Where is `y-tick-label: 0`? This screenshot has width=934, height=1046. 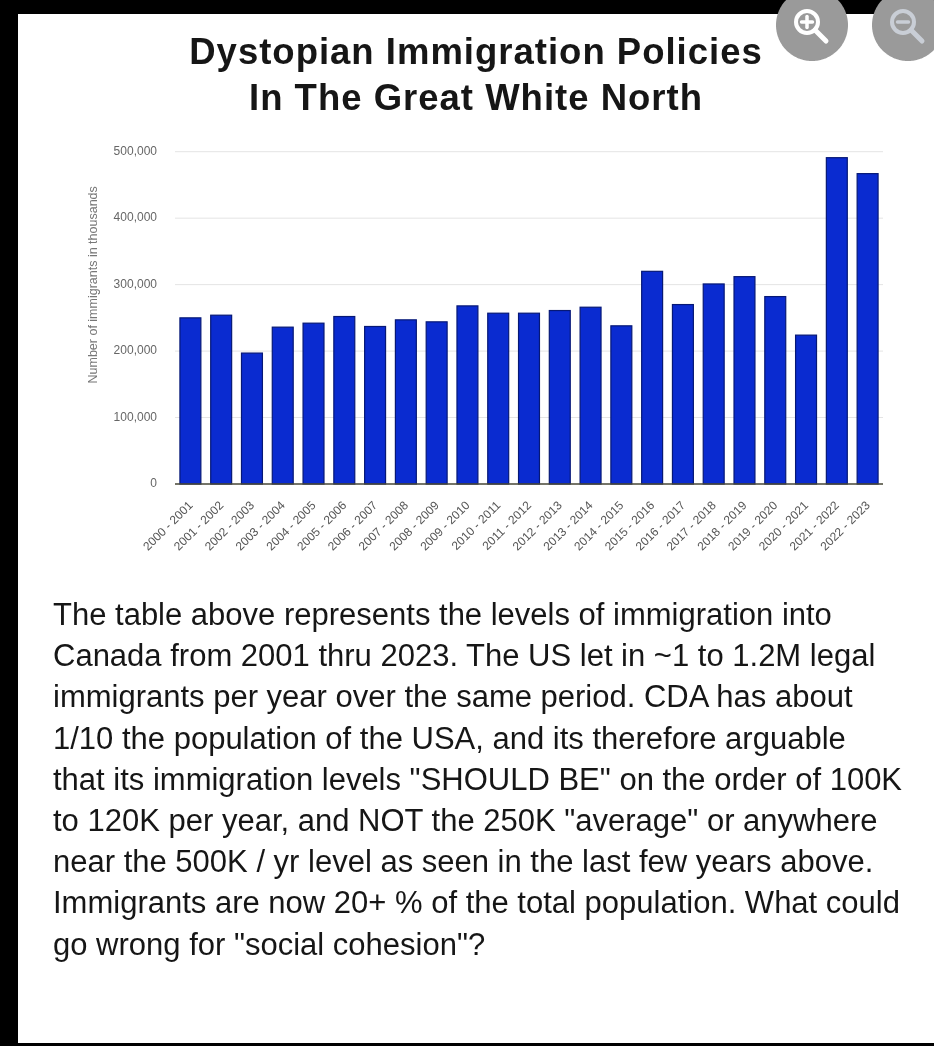
y-tick-label: 0 is located at coordinates (154, 483).